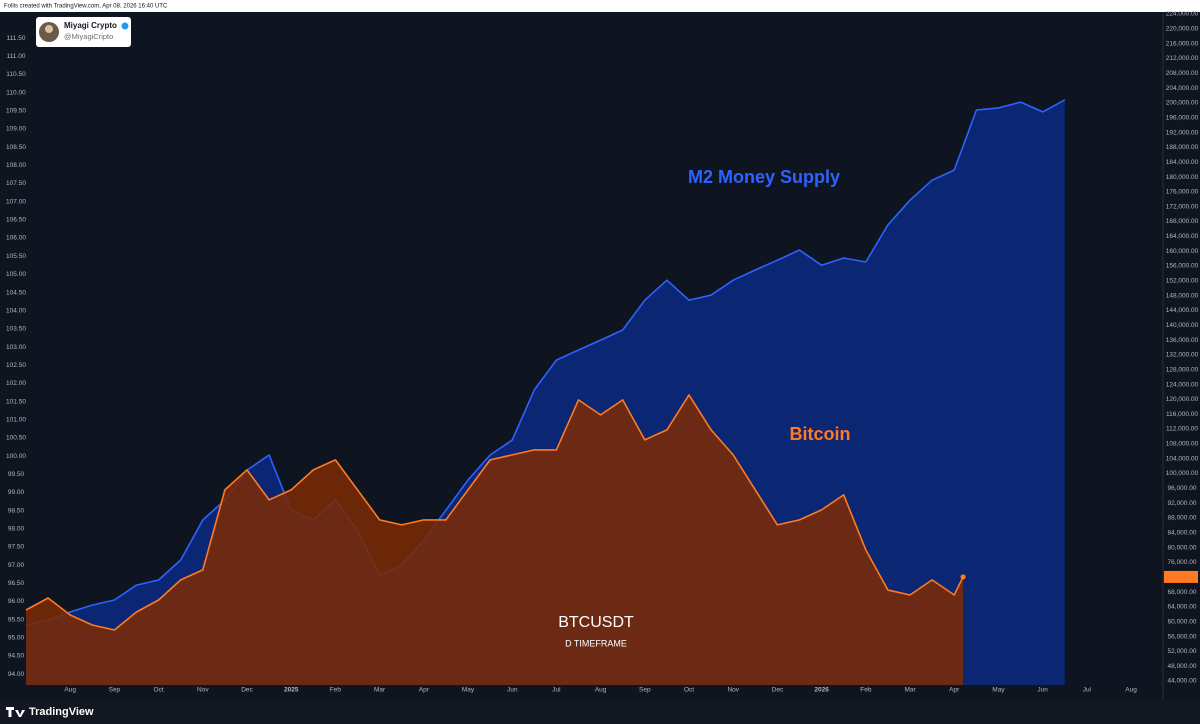 This screenshot has width=1200, height=724. What do you see at coordinates (1182, 88) in the screenshot?
I see `y2-tick-label: 204,000.00` at bounding box center [1182, 88].